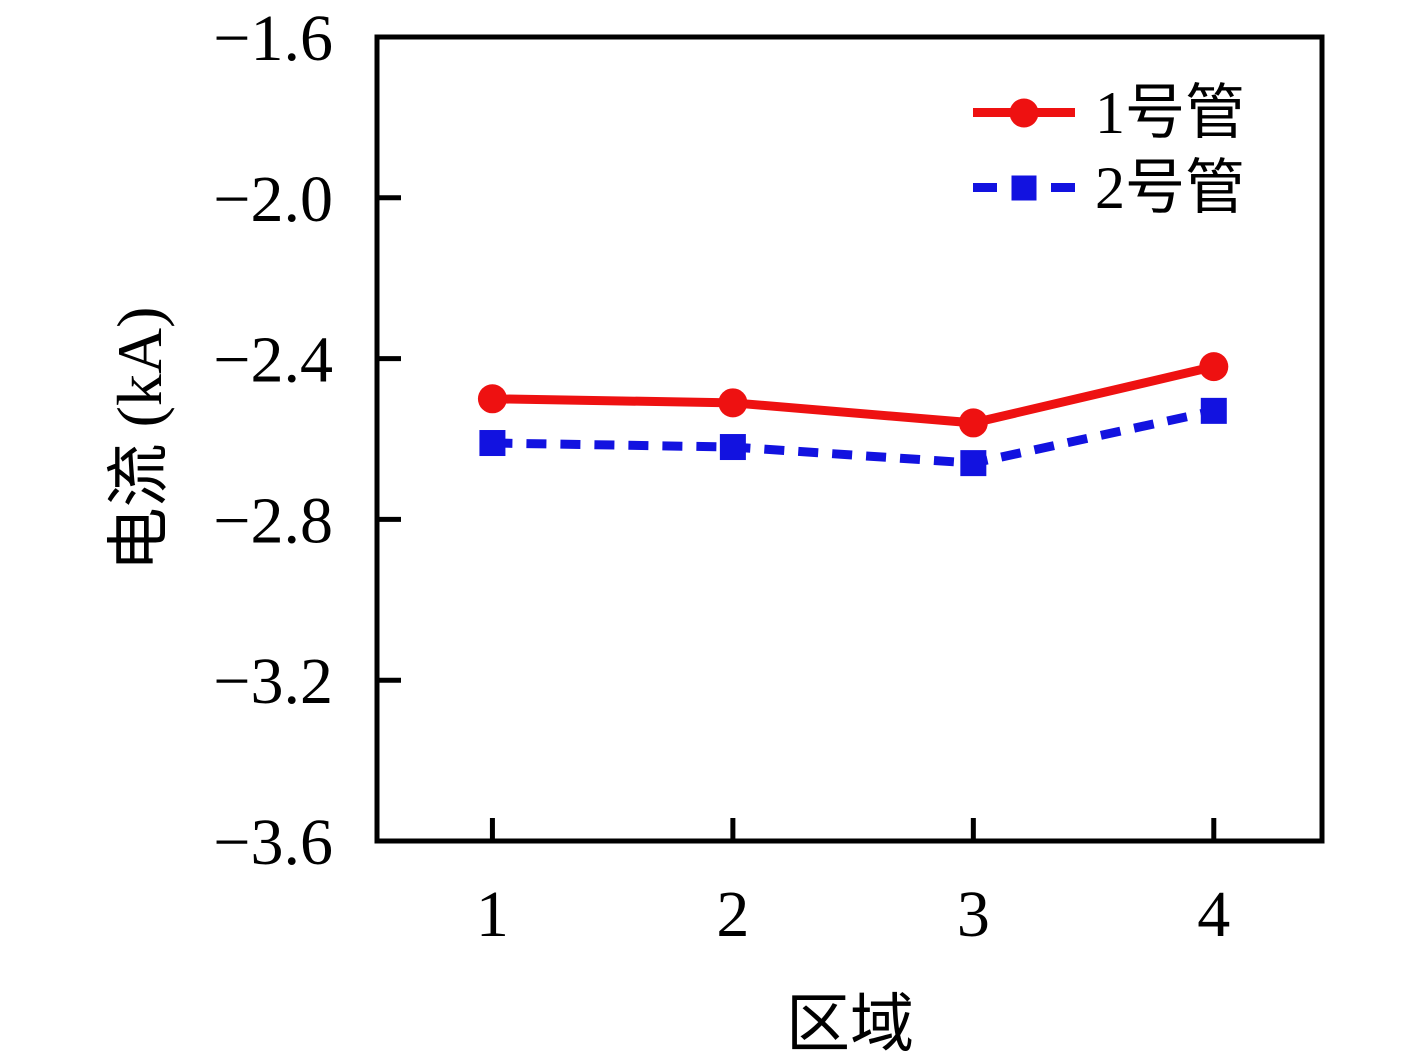 This screenshot has height=1058, width=1417. I want to click on y-tick-label: −1.6, so click(273, 38).